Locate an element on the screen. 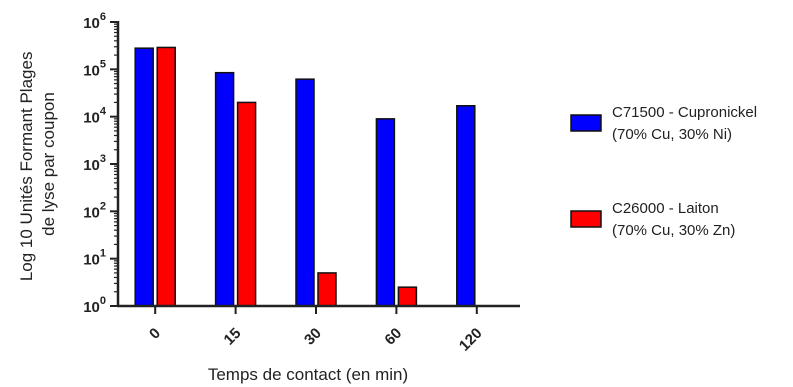 The height and width of the screenshot is (387, 793). x-axis-title: Temps de contact (en min) is located at coordinates (308, 374).